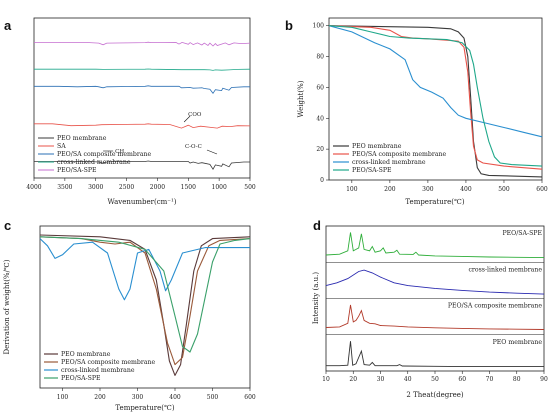 This screenshot has height=415, width=550. I want to click on panel-c-x-axis-label: Temperature(℃), so click(144, 408).